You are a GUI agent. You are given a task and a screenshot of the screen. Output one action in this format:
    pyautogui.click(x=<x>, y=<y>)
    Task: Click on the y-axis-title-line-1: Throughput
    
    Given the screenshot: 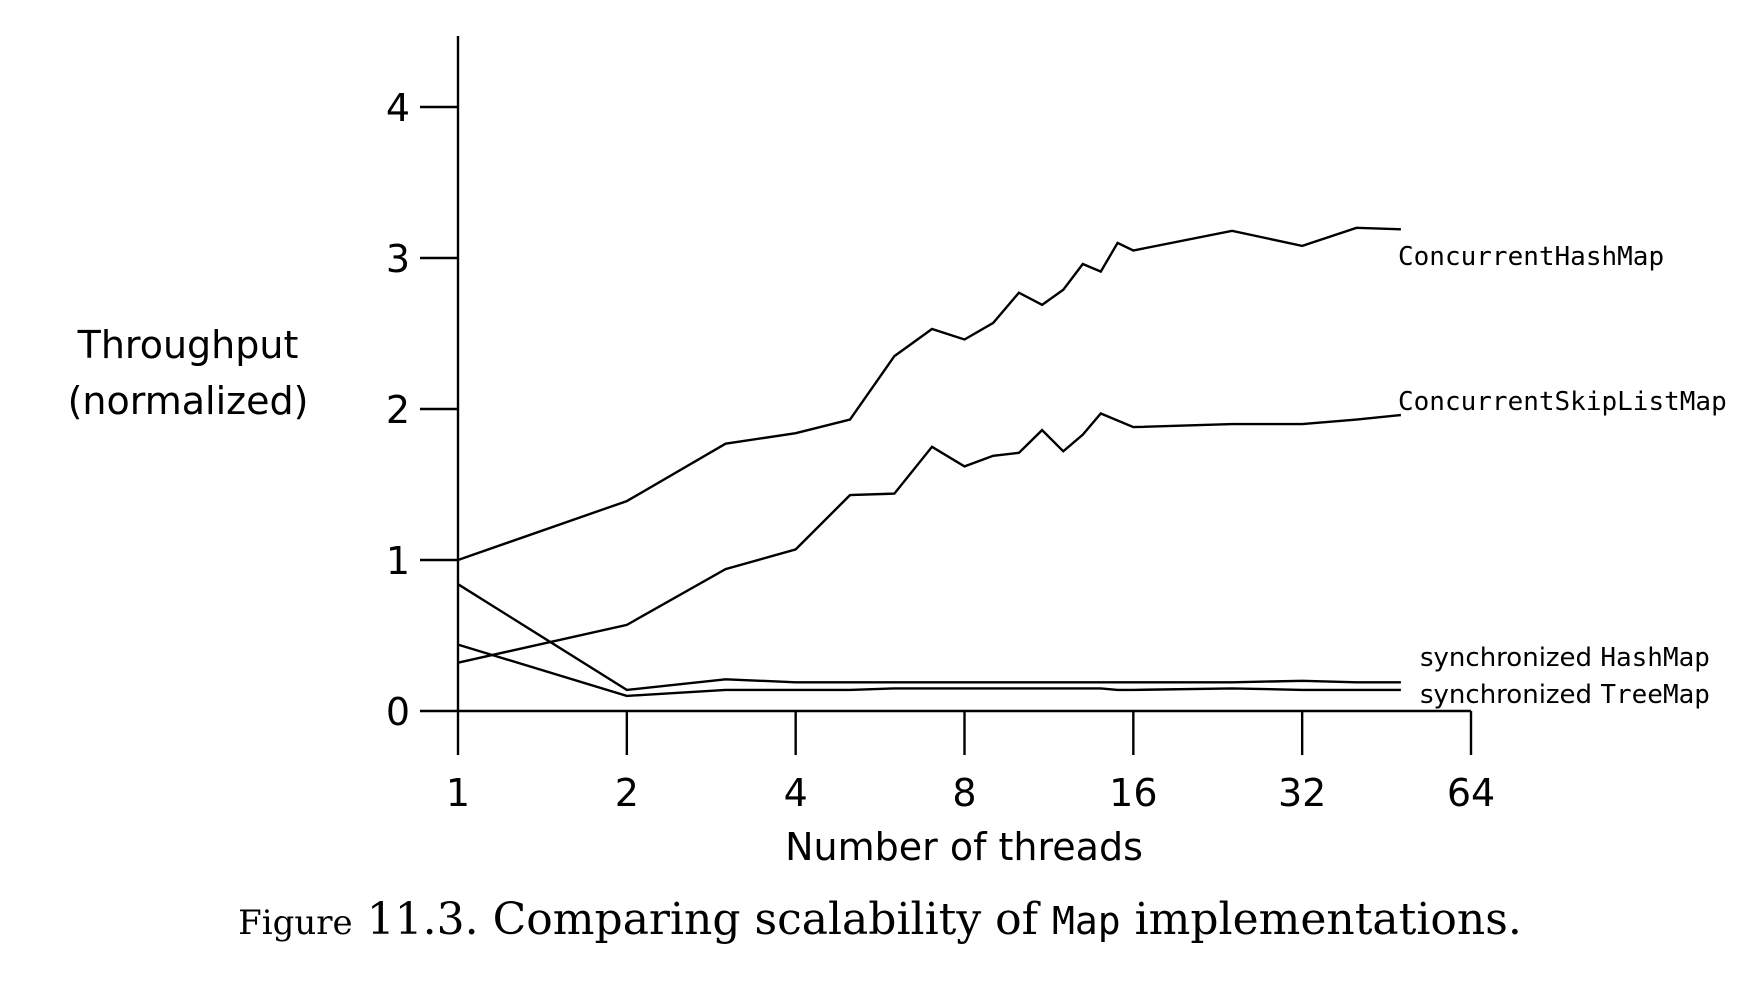 What is the action you would take?
    pyautogui.click(x=188, y=345)
    